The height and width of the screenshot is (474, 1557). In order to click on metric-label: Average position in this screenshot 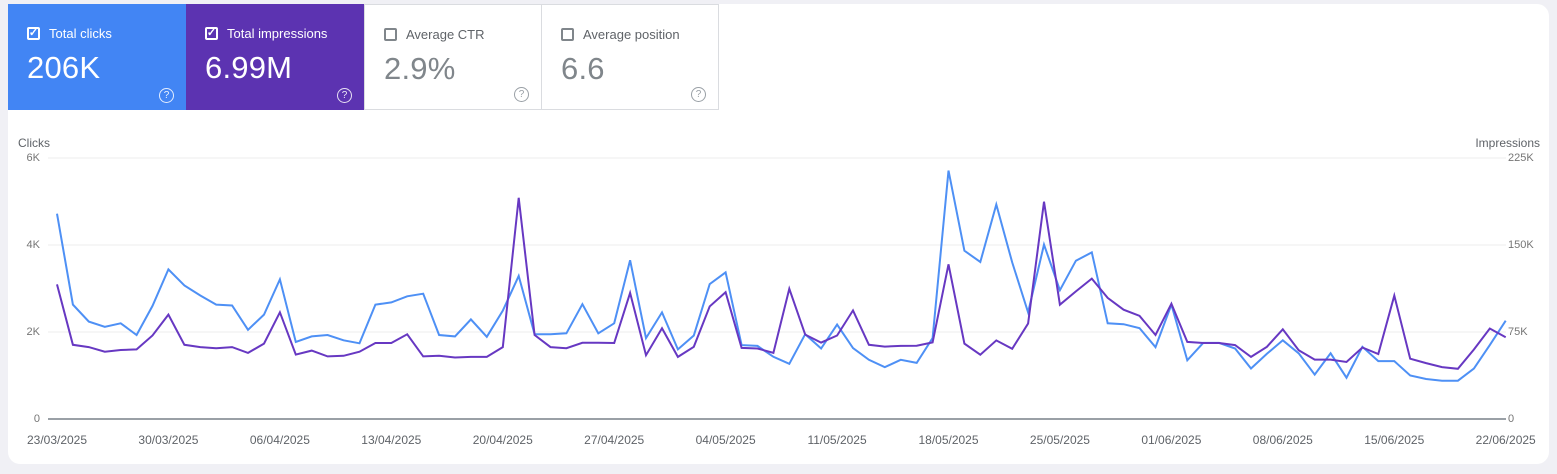, I will do `click(631, 34)`.